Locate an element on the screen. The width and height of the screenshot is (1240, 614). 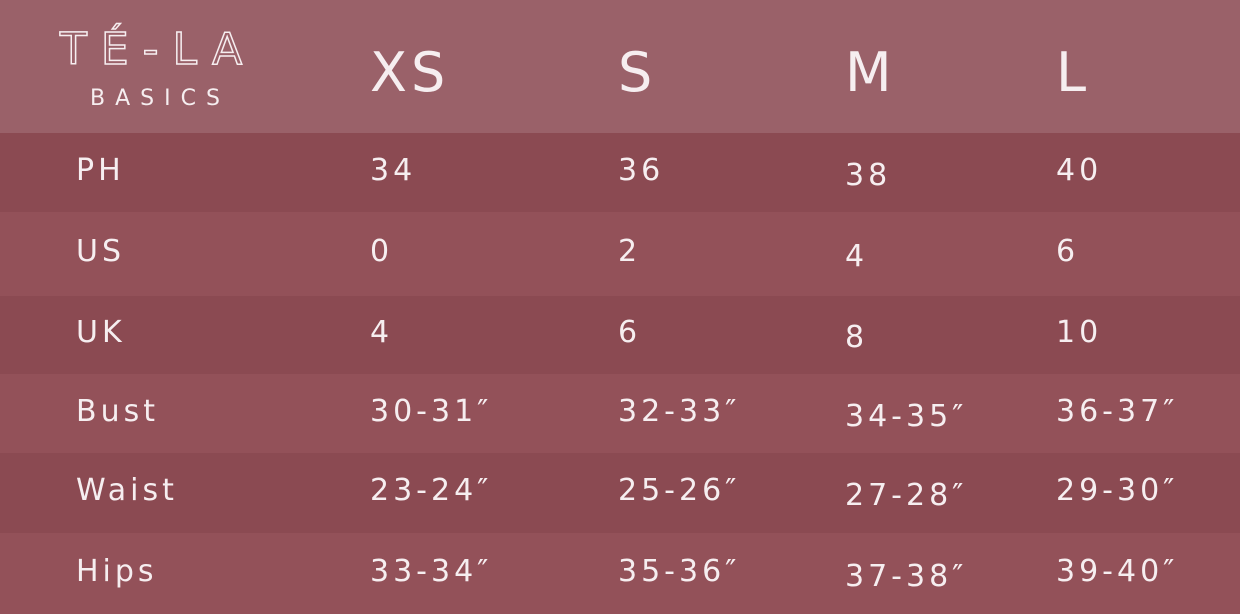
size-value: 30-31″ is located at coordinates (431, 411).